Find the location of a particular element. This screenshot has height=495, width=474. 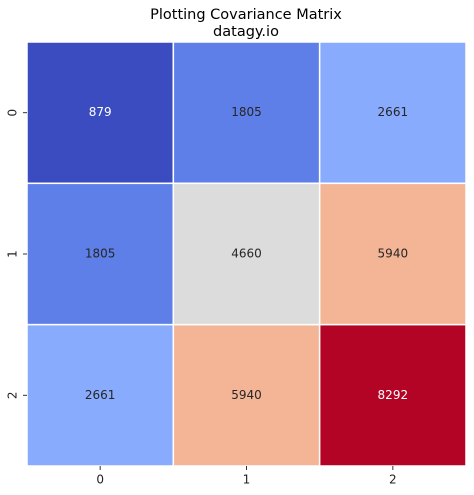

x-tick-label: 1 is located at coordinates (247, 480).